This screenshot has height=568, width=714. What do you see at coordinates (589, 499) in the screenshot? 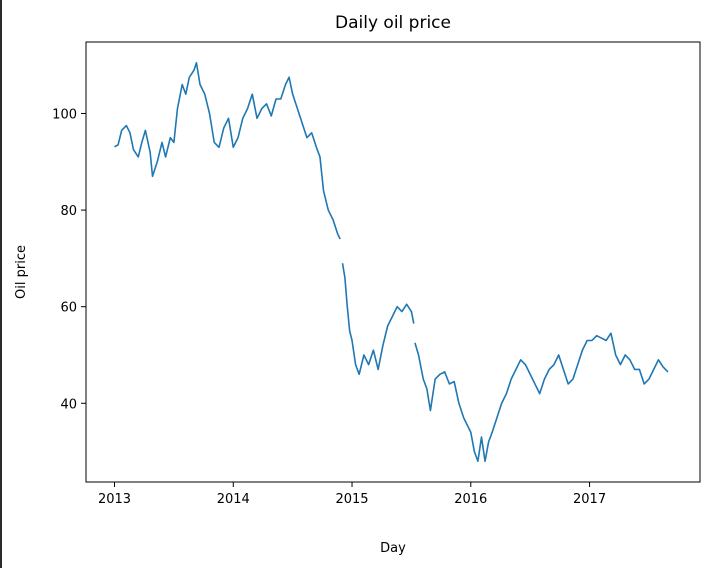
I see `x-tick-label: 2017` at bounding box center [589, 499].